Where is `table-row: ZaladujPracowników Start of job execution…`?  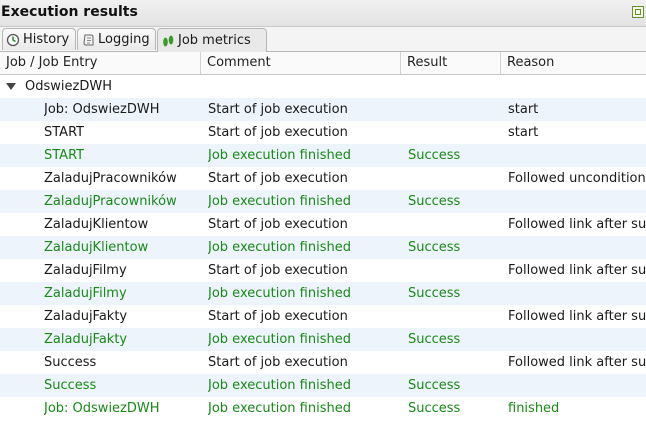
table-row: ZaladujPracowników Start of job execution… is located at coordinates (323, 178).